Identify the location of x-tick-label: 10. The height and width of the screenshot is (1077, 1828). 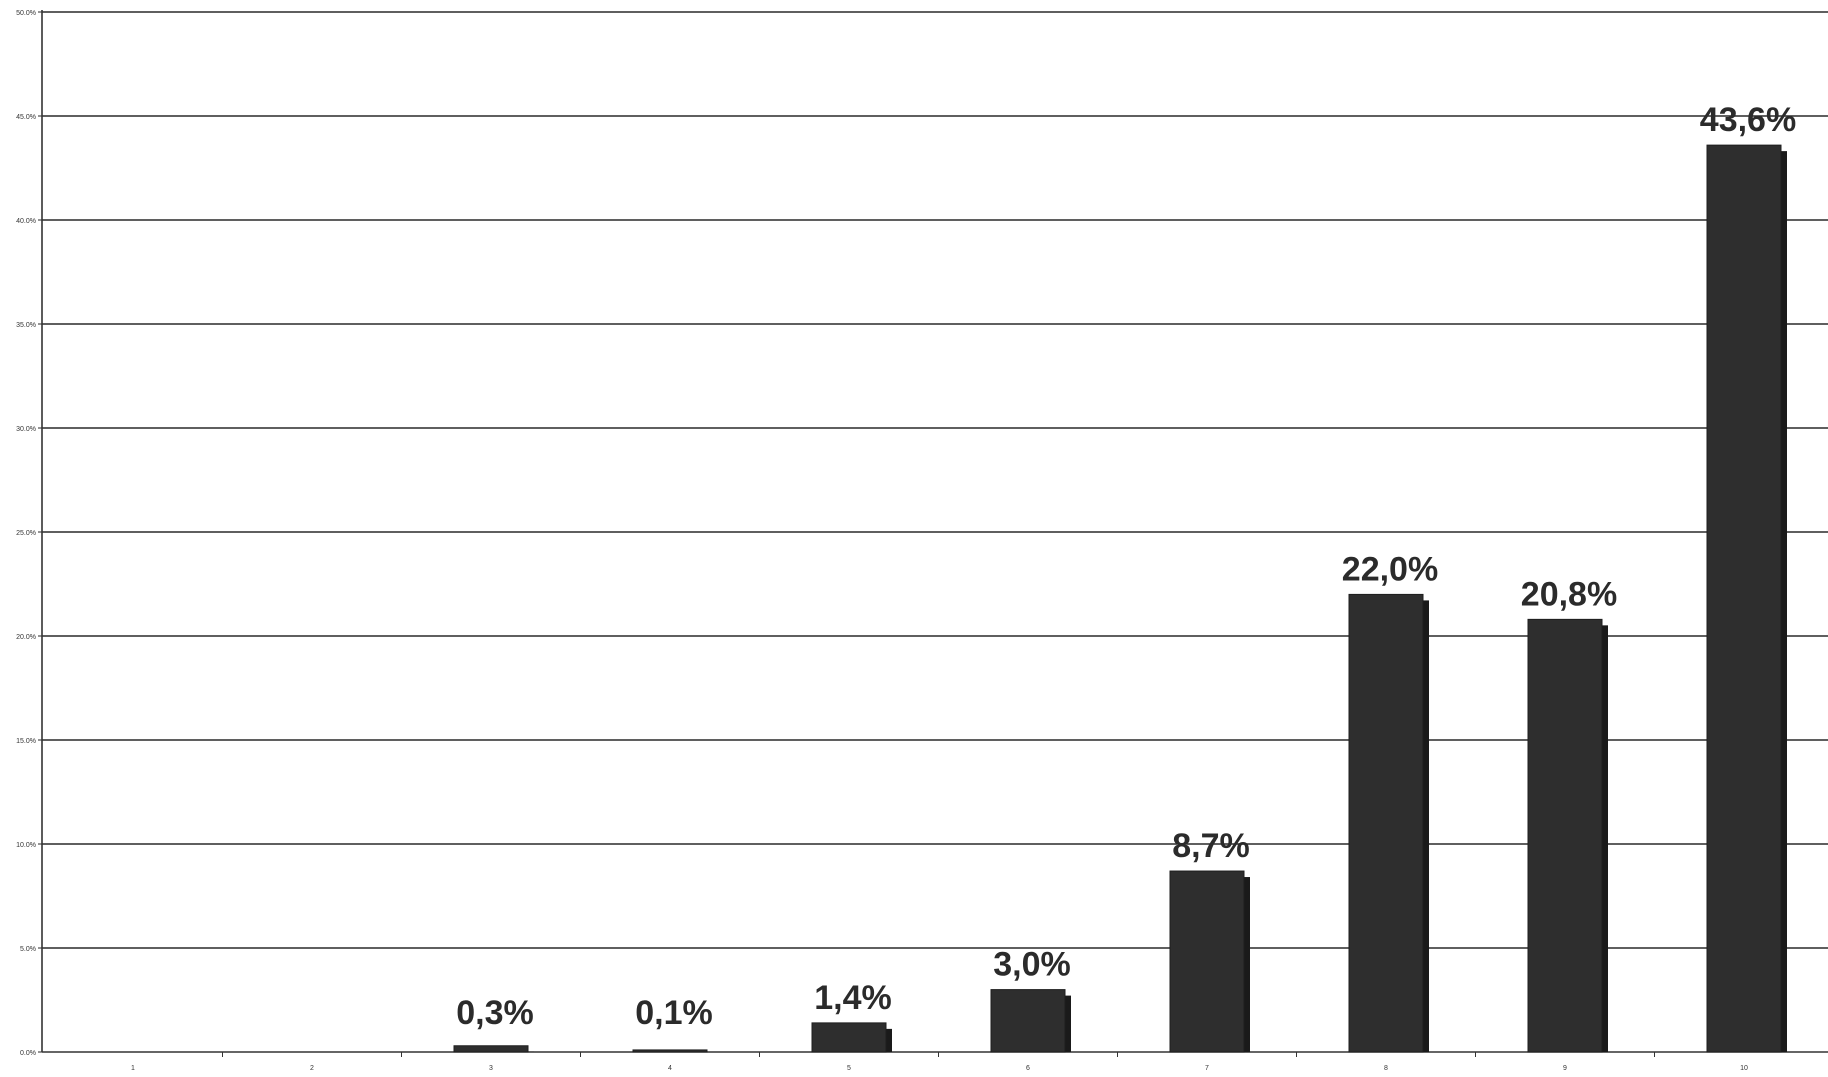
(1744, 1068).